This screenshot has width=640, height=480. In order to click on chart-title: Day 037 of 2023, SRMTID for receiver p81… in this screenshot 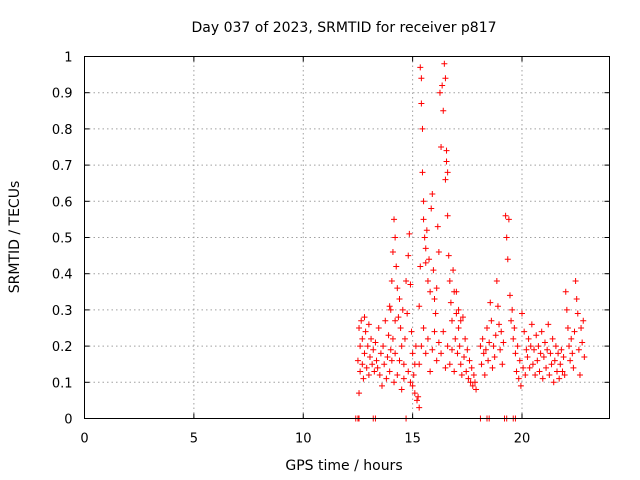, I will do `click(343, 28)`.